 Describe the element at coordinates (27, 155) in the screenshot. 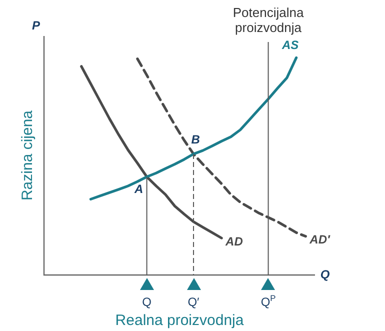

I see `y-axis-title: Razina cijena` at that location.